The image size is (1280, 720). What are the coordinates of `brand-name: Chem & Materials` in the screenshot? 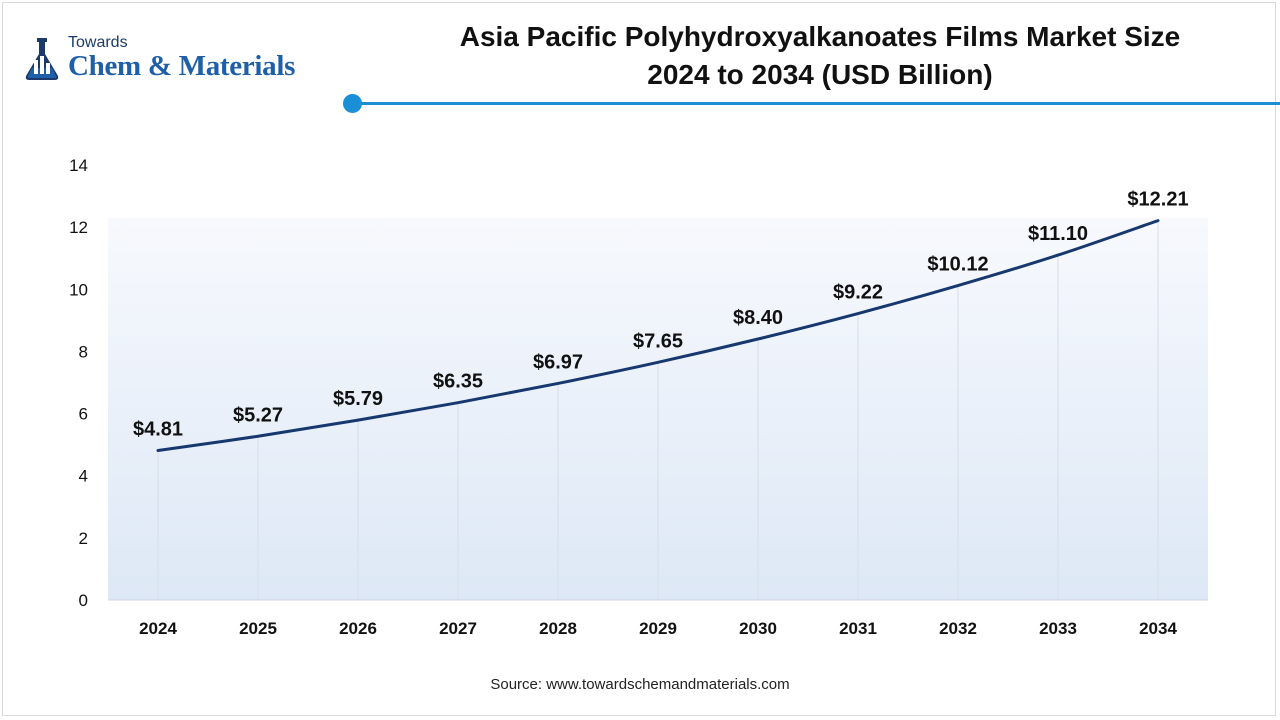 It's located at (182, 66).